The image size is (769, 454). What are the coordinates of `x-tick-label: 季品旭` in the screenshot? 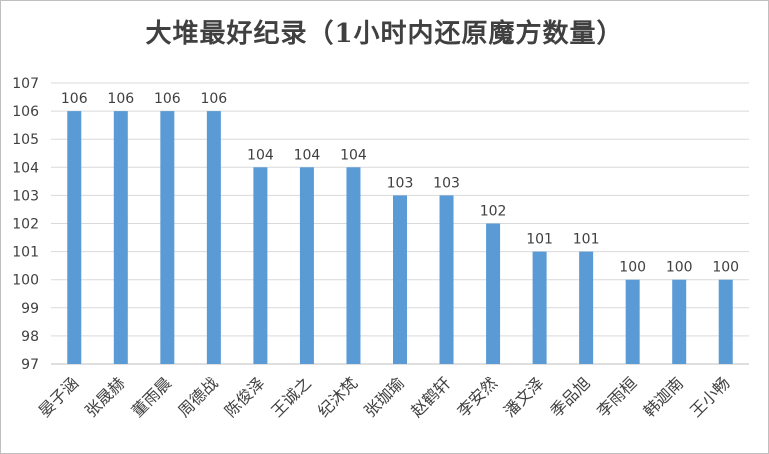 It's located at (570, 396).